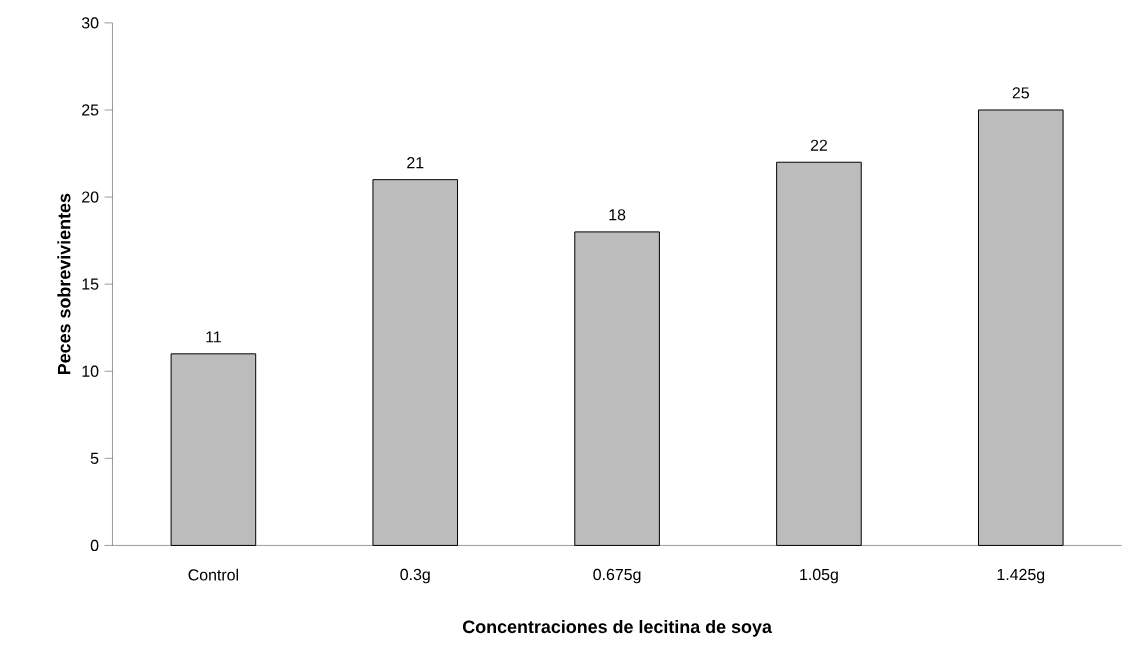  I want to click on y-tick-label: 20, so click(90, 197).